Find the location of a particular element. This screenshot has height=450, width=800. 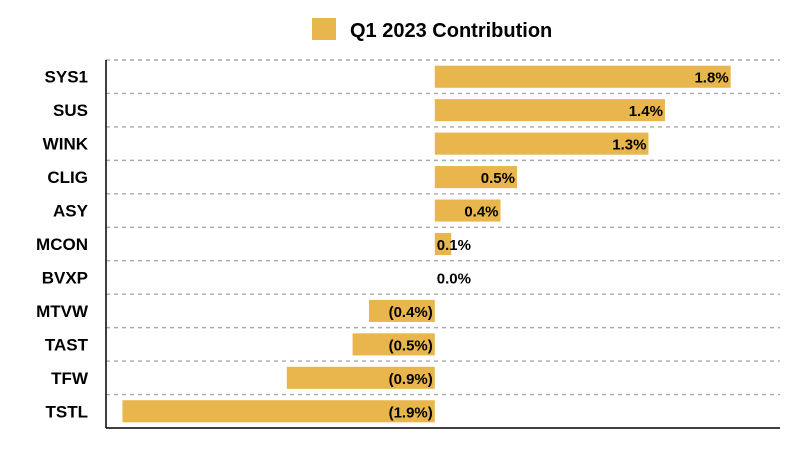

category-label-tstl: TSTL is located at coordinates (67, 411).